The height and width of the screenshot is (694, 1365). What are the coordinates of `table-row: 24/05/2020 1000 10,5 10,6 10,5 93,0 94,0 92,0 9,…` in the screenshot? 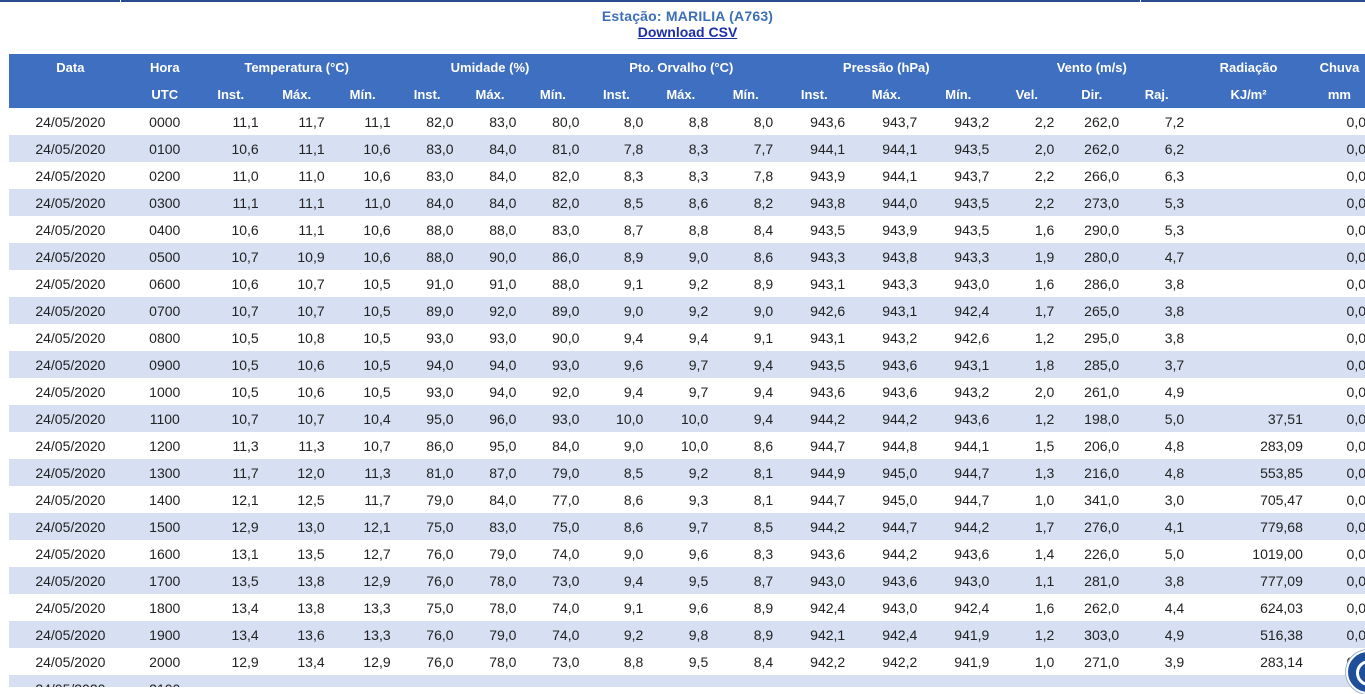 It's located at (687, 391).